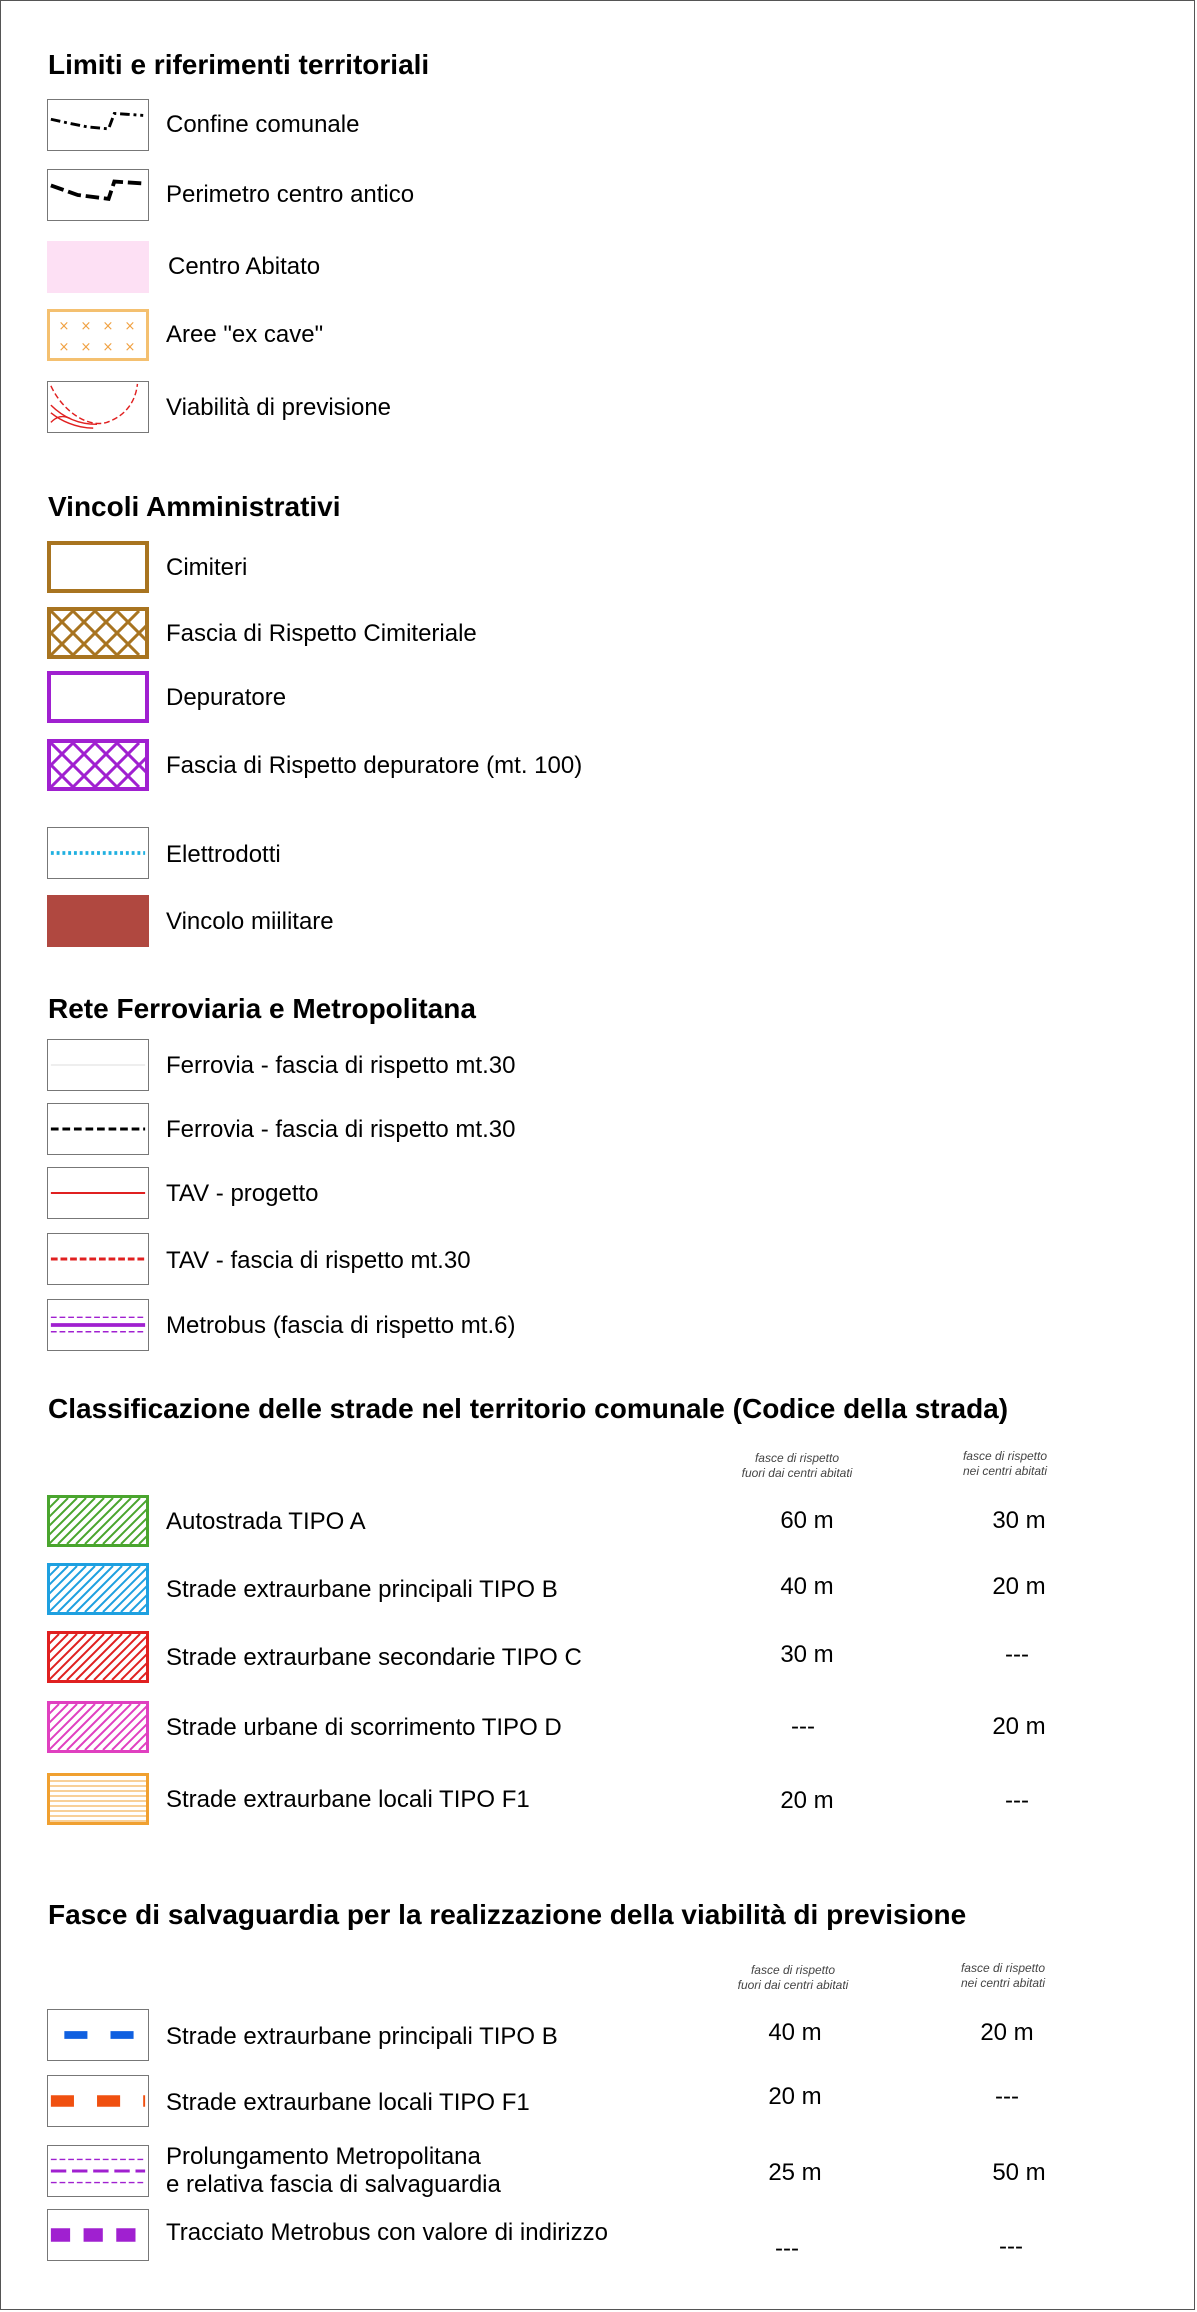 This screenshot has height=2312, width=1197. Describe the element at coordinates (98, 2235) in the screenshot. I see `metrobus-tracciato-symbol` at that location.